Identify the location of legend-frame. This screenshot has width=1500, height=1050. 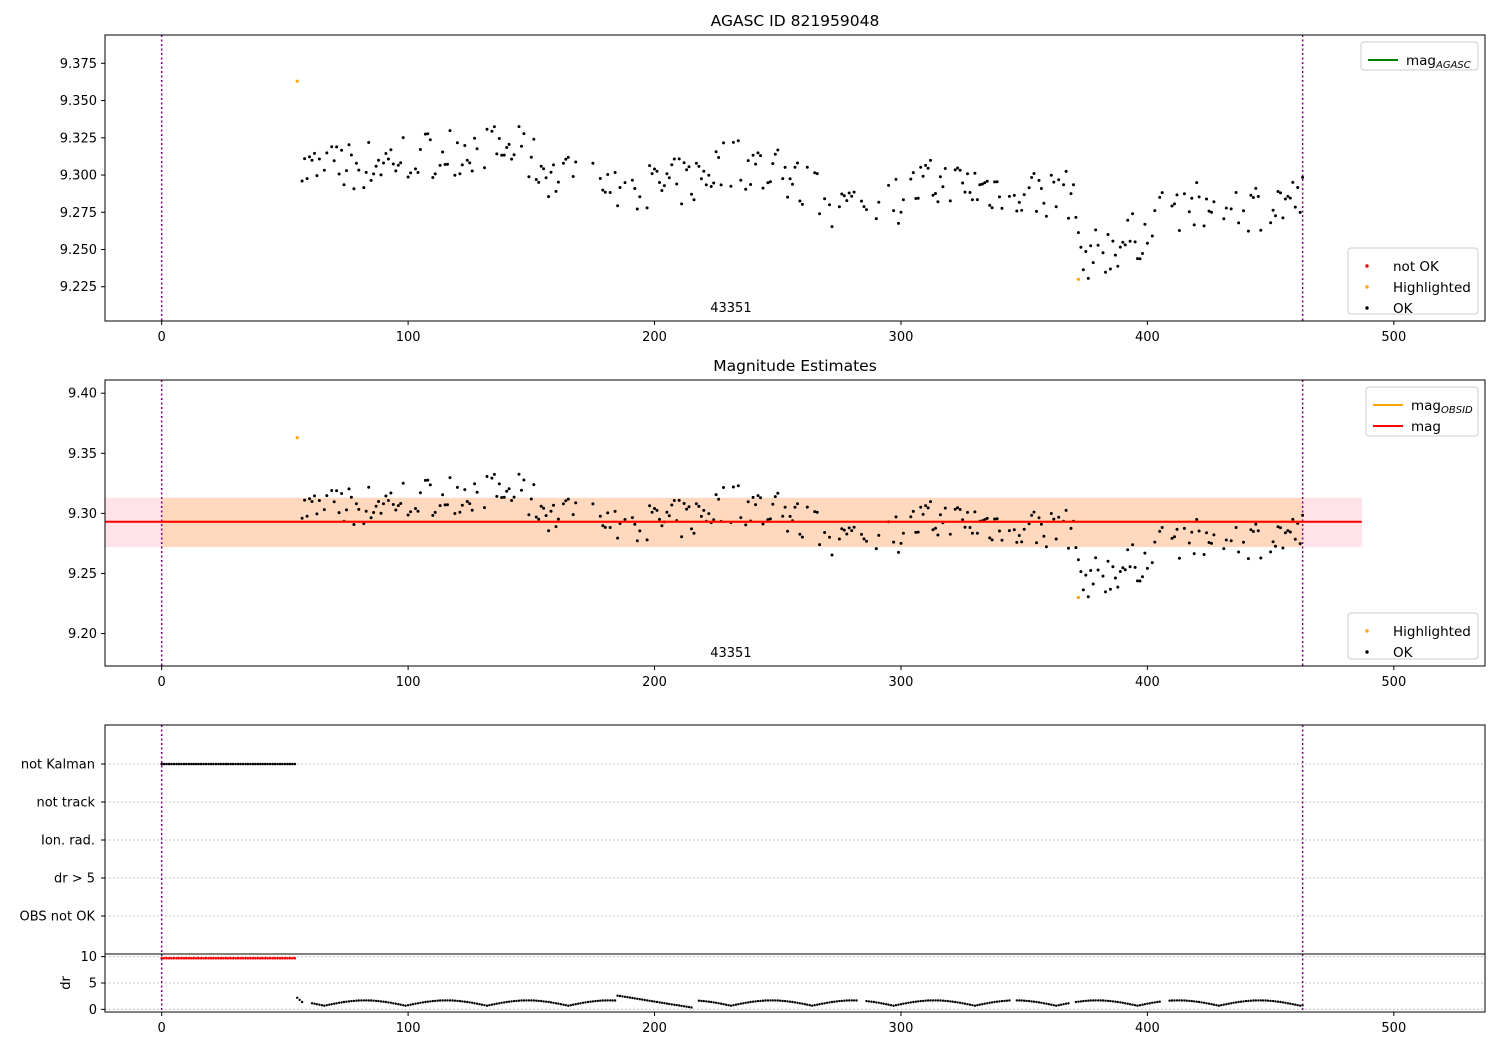
(1422, 411).